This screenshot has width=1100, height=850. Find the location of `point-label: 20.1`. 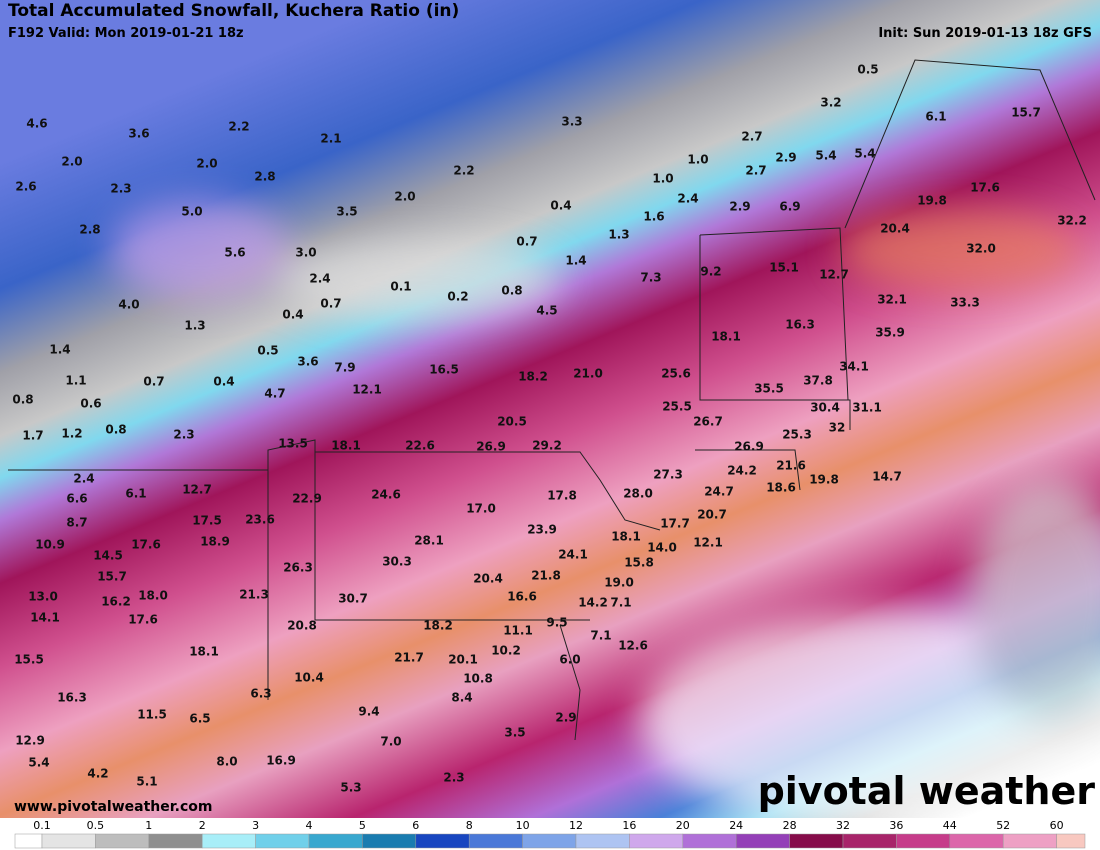

point-label: 20.1 is located at coordinates (463, 660).